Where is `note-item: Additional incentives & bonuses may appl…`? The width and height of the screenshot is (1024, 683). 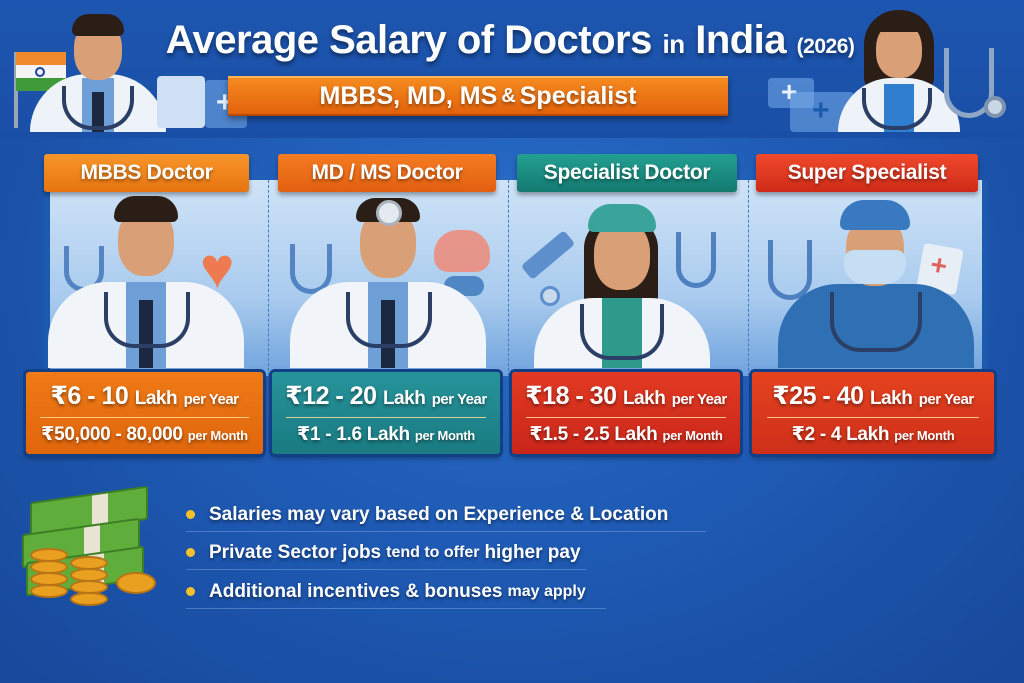
note-item: Additional incentives & bonuses may appl… is located at coordinates (396, 592).